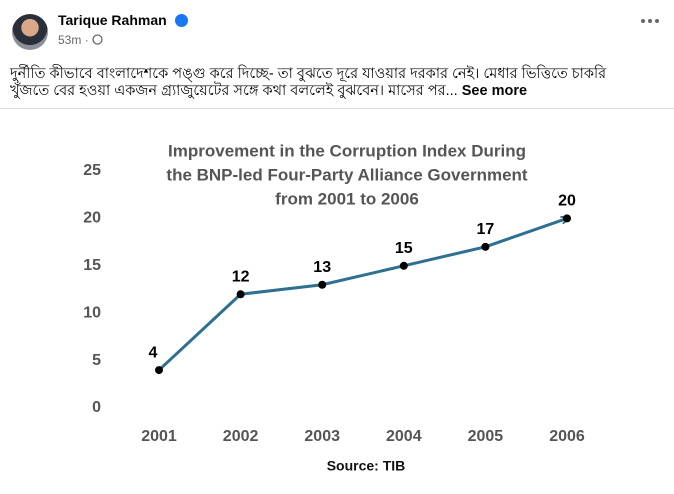 This screenshot has width=674, height=494. Describe the element at coordinates (366, 466) in the screenshot. I see `source-note: Source: TIB` at that location.